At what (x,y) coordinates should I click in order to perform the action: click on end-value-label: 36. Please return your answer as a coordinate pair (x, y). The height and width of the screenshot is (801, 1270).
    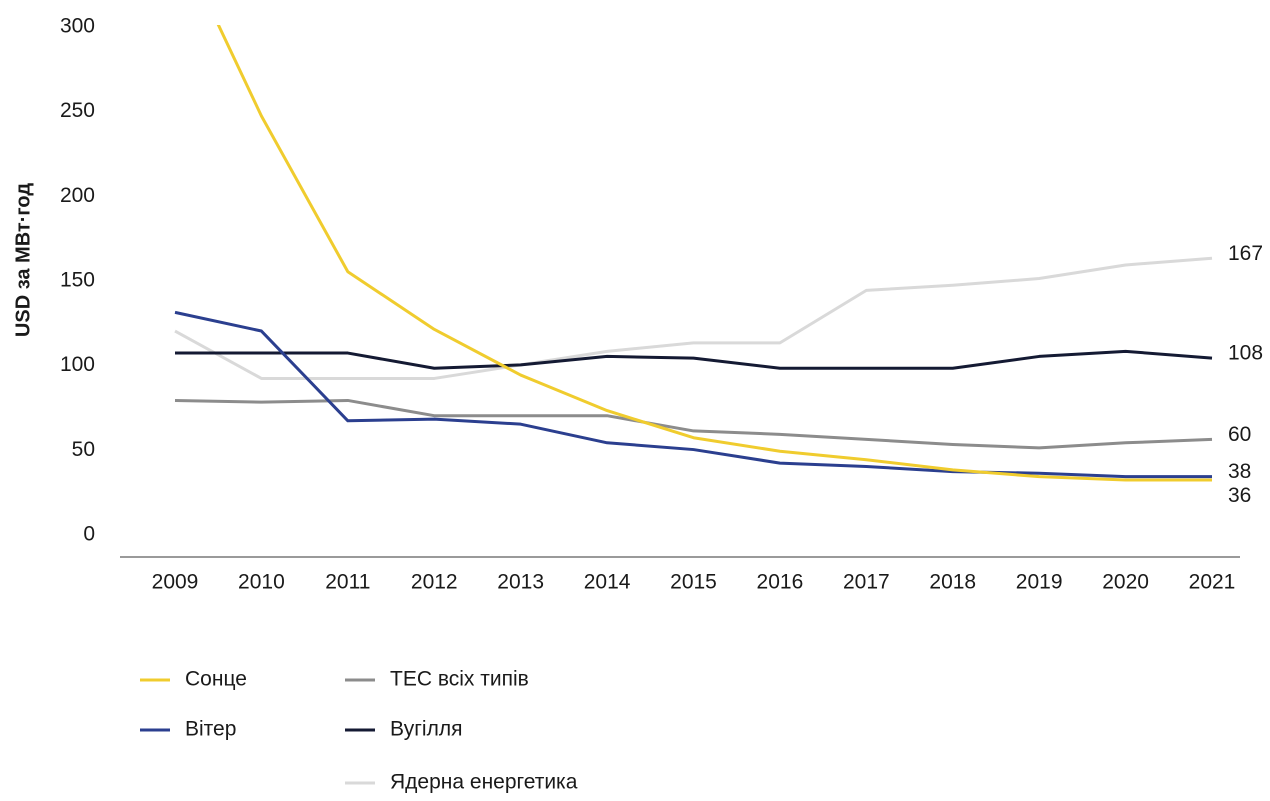
    Looking at the image, I should click on (1239, 495).